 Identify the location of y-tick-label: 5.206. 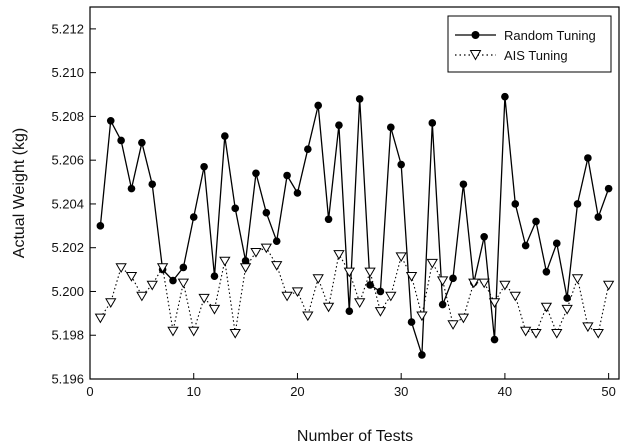
(67, 160).